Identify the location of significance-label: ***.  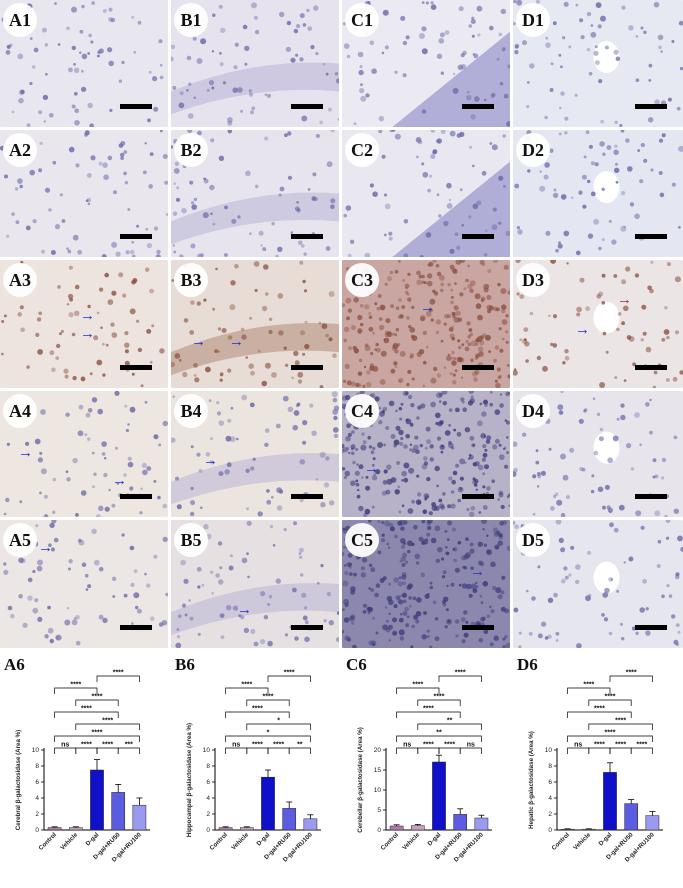
(129, 745).